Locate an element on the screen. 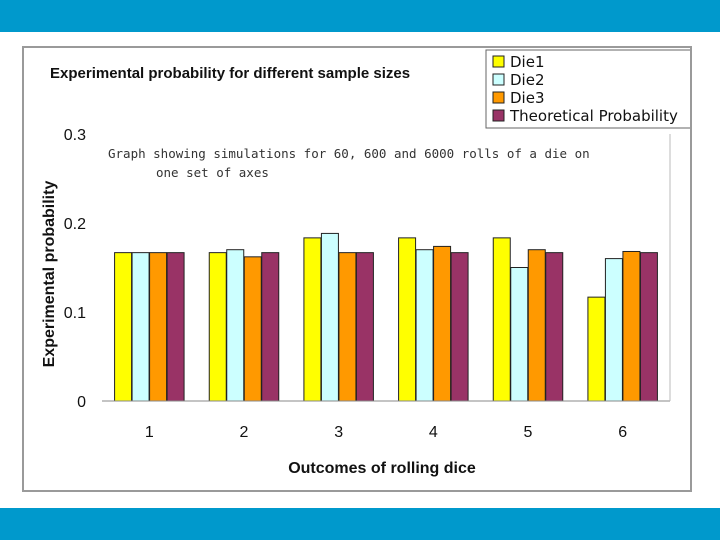 The image size is (720, 540). y-tick-label: 0.2 is located at coordinates (75, 224).